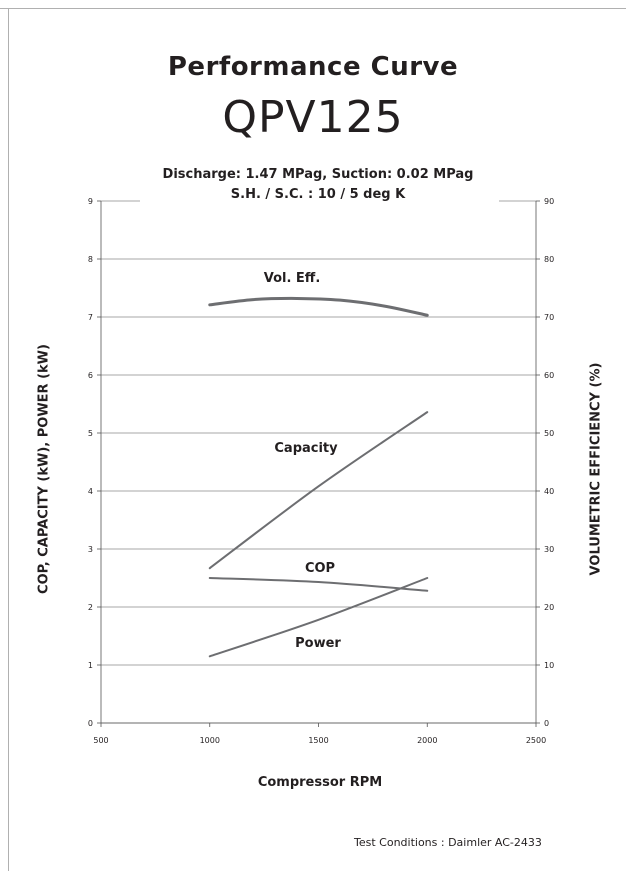  I want to click on right-tick-label: 30, so click(549, 549).